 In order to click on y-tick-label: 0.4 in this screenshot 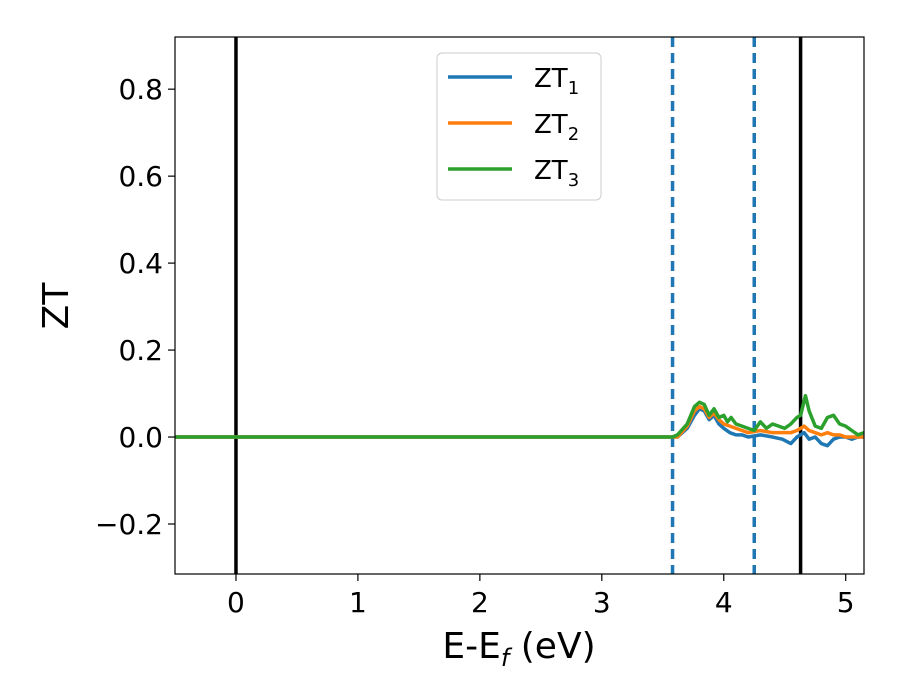, I will do `click(140, 263)`.